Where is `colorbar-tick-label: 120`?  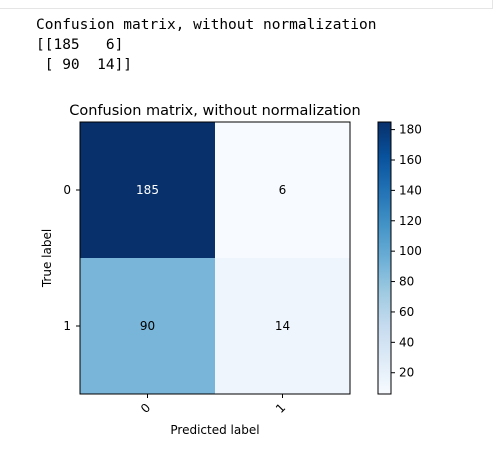
colorbar-tick-label: 120 is located at coordinates (410, 221).